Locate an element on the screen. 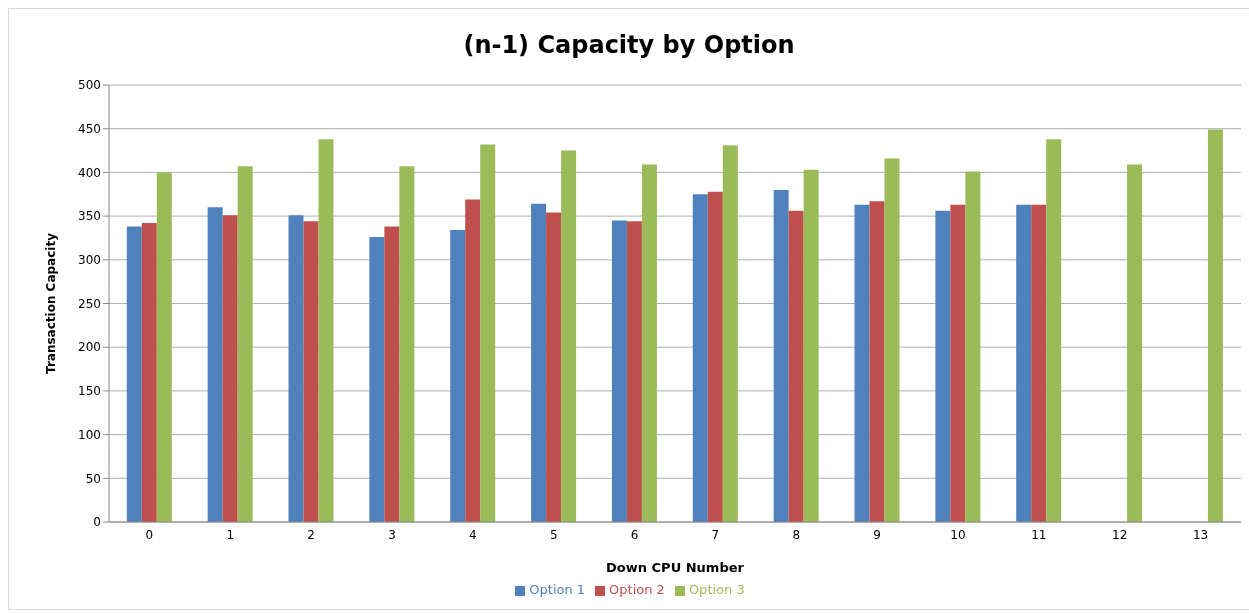 The height and width of the screenshot is (613, 1249). x-tick-label: 3 is located at coordinates (392, 534).